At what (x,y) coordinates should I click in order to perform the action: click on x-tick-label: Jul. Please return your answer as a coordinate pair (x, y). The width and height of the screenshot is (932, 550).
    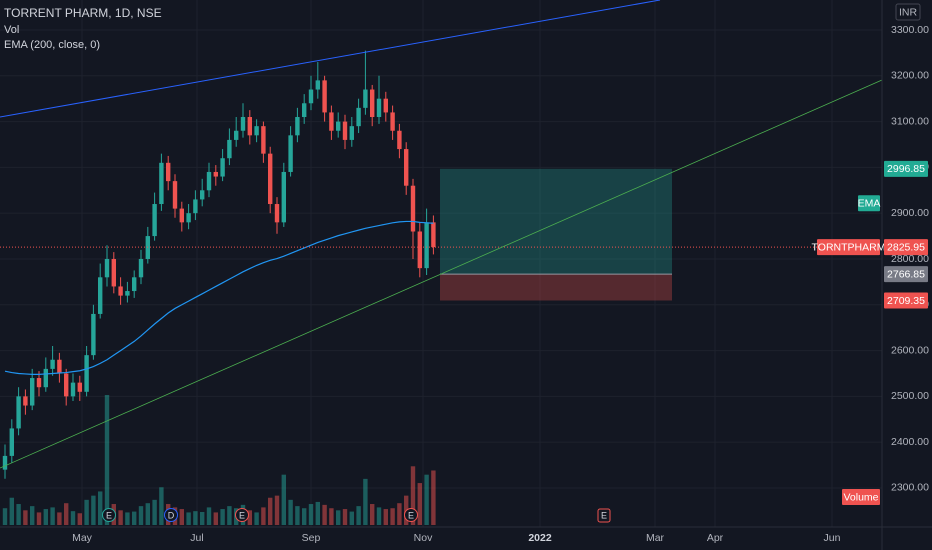
    Looking at the image, I should click on (196, 538).